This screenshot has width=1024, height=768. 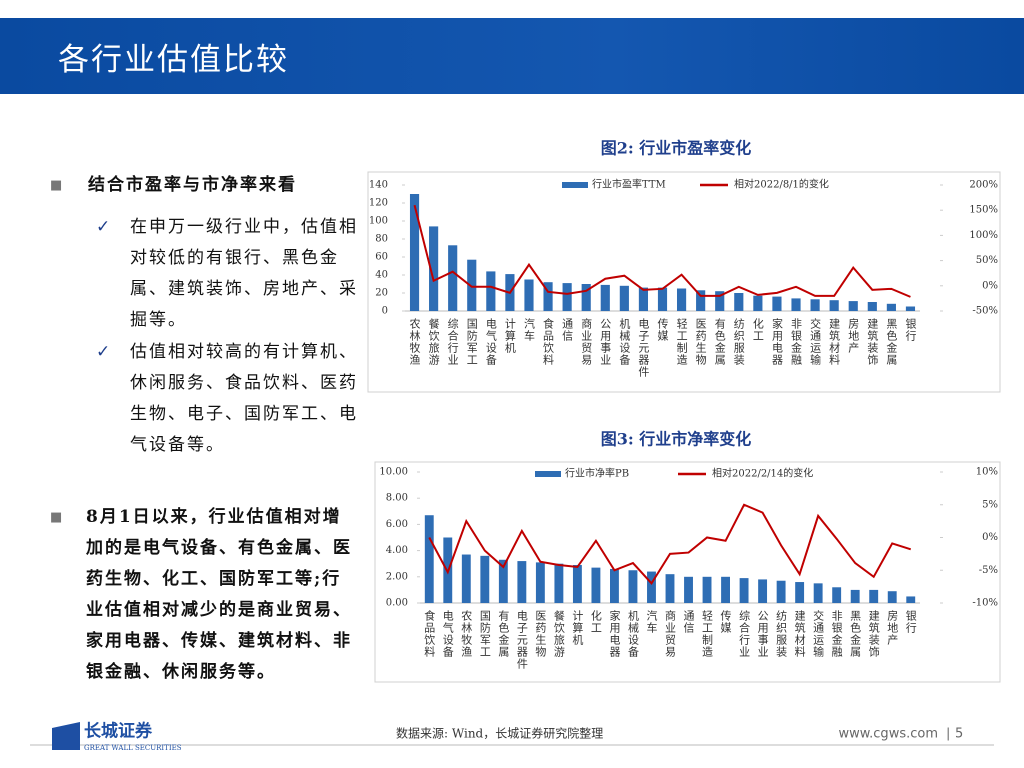 I want to click on y2-tick-label: -50%, so click(x=985, y=311).